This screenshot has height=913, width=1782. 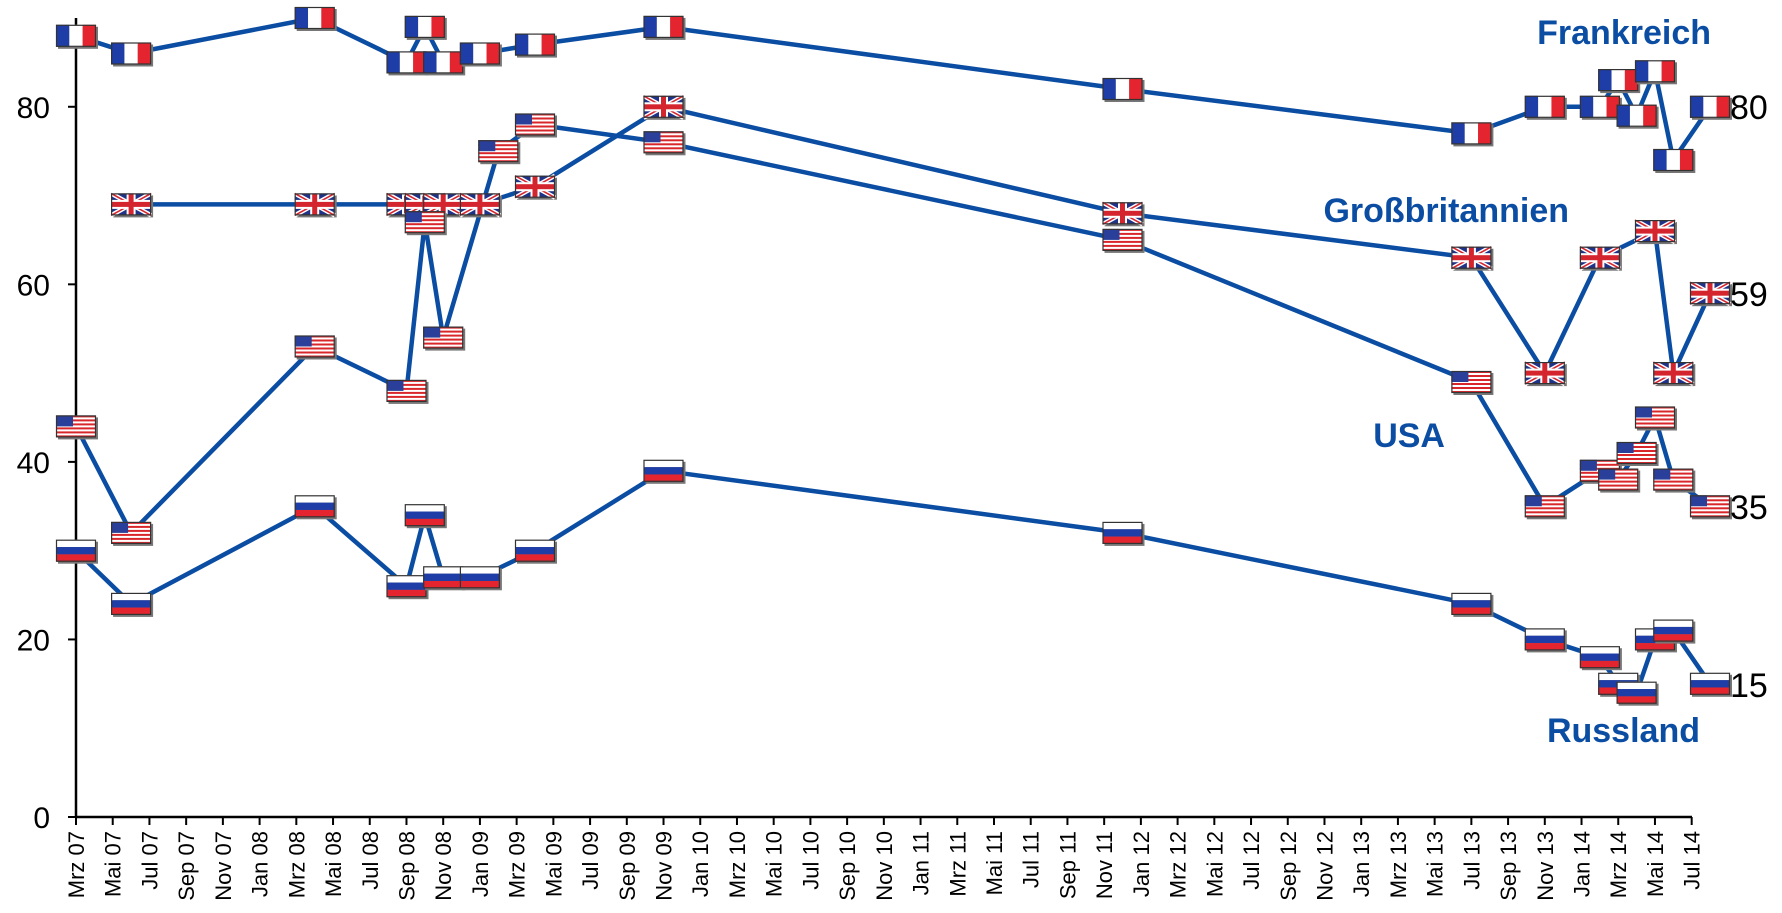 I want to click on x-tick-label: Jan 11, so click(x=921, y=863).